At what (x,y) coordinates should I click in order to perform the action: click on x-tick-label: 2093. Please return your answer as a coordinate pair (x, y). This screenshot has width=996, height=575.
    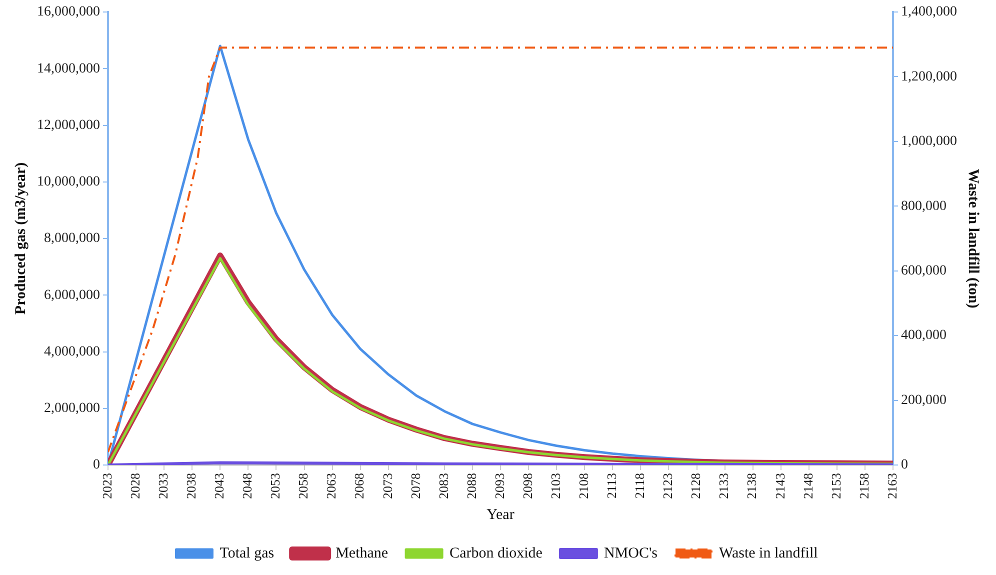
    Looking at the image, I should click on (499, 486).